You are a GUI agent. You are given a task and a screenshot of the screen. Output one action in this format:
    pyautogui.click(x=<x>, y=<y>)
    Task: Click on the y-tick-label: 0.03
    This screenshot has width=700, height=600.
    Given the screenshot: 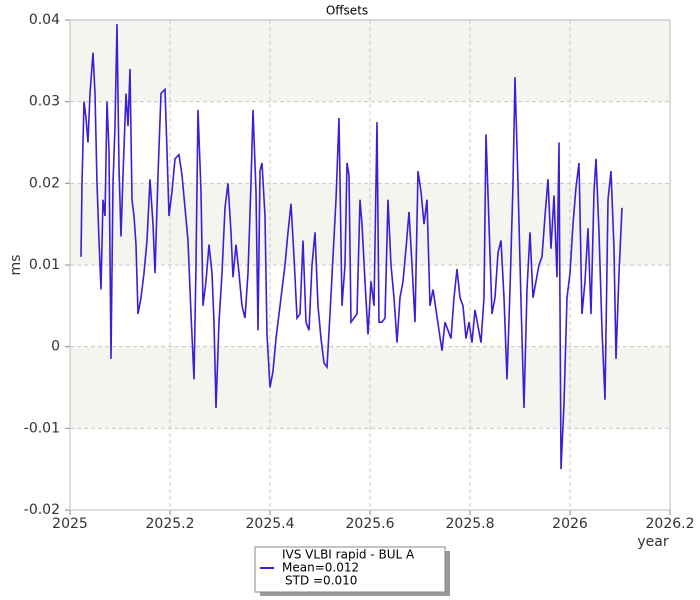 What is the action you would take?
    pyautogui.click(x=44, y=102)
    